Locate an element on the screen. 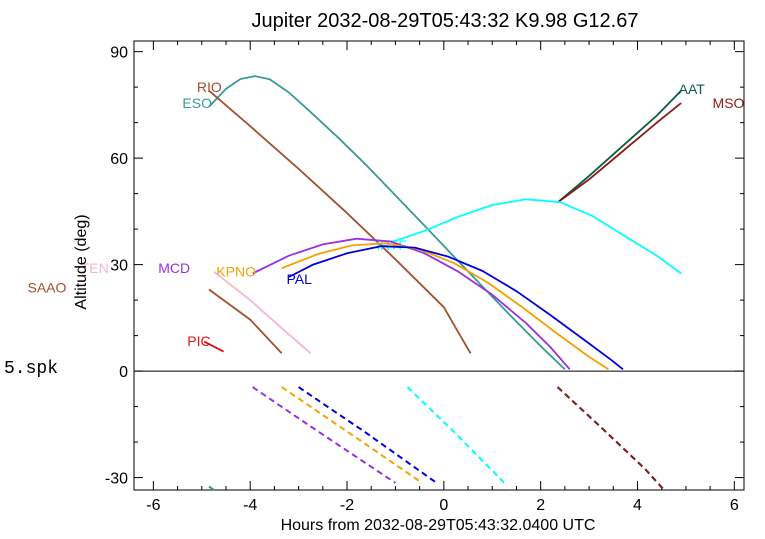 The image size is (765, 539). x-tick-label: 2 is located at coordinates (540, 505).